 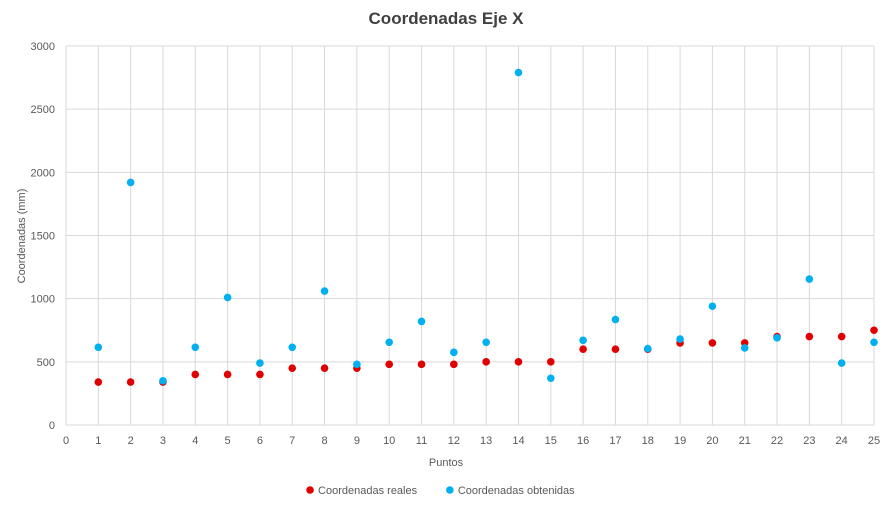 I want to click on y-tick-label: 3000, so click(x=43, y=47).